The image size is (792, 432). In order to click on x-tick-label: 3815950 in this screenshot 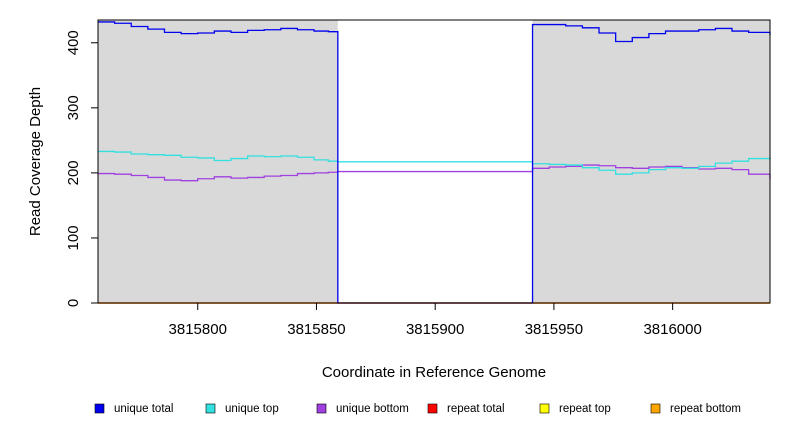, I will do `click(554, 329)`.